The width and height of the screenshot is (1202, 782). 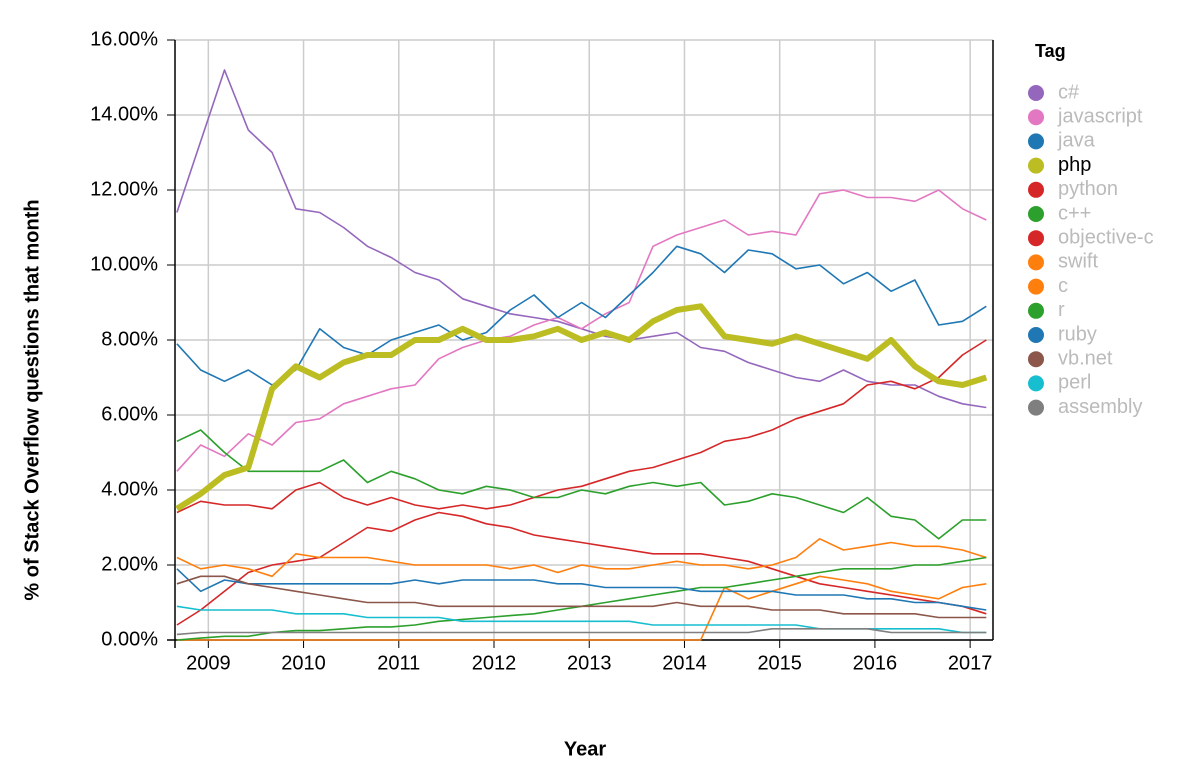 I want to click on legend-label: perl, so click(x=1074, y=383).